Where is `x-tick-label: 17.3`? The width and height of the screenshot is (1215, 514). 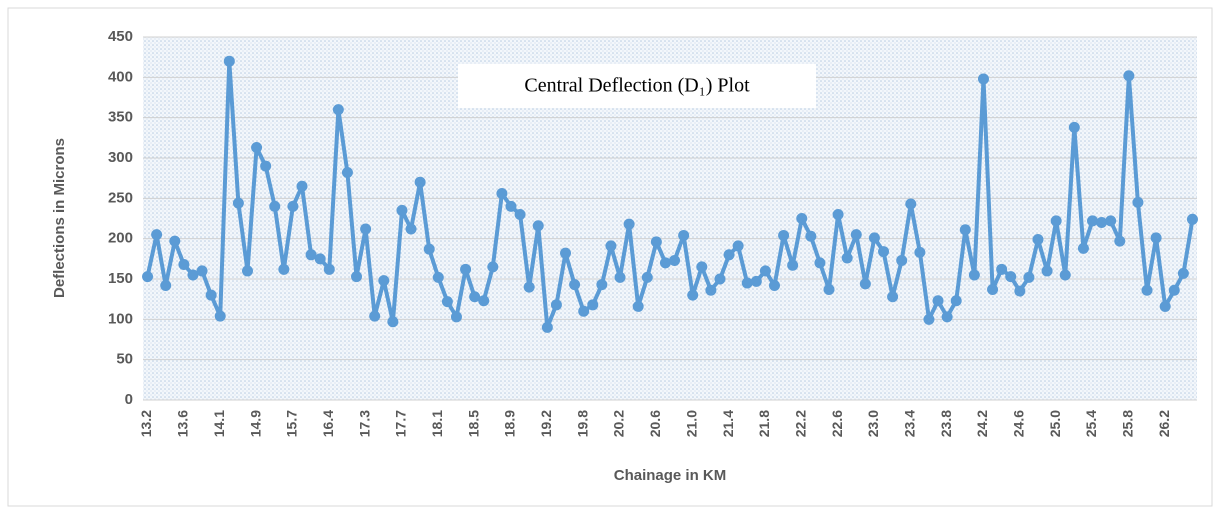 x-tick-label: 17.3 is located at coordinates (364, 423).